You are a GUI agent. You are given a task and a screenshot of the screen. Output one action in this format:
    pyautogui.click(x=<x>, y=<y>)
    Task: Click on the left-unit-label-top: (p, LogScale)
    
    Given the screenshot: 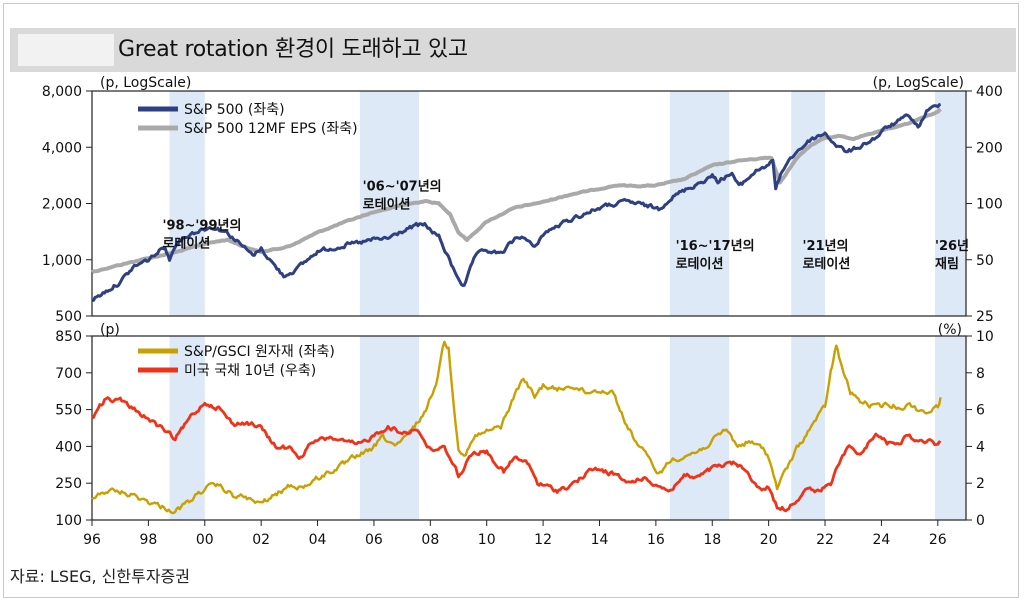 What is the action you would take?
    pyautogui.click(x=145, y=83)
    